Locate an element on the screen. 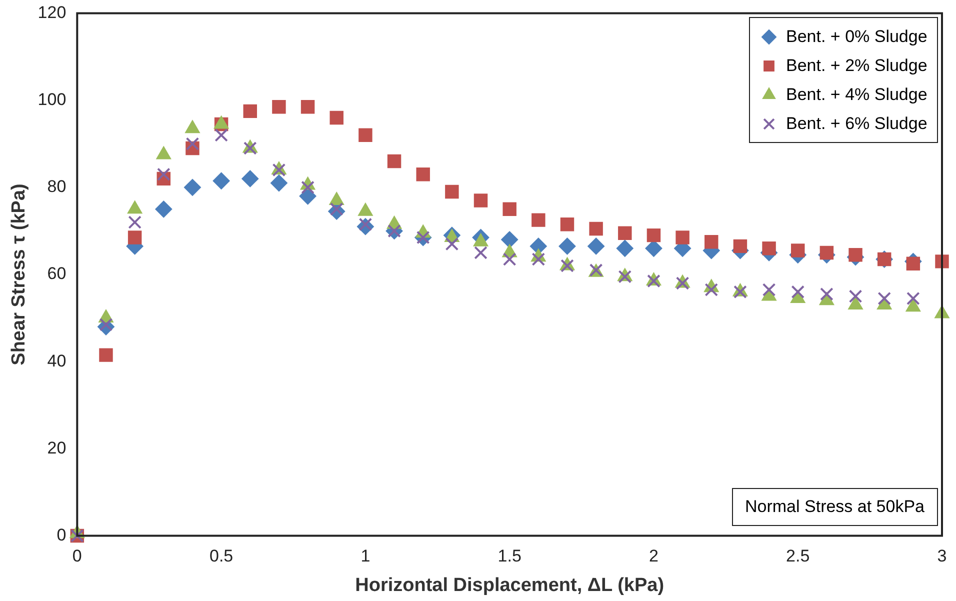 The width and height of the screenshot is (956, 601). y-tick-label: 20 is located at coordinates (56, 448).